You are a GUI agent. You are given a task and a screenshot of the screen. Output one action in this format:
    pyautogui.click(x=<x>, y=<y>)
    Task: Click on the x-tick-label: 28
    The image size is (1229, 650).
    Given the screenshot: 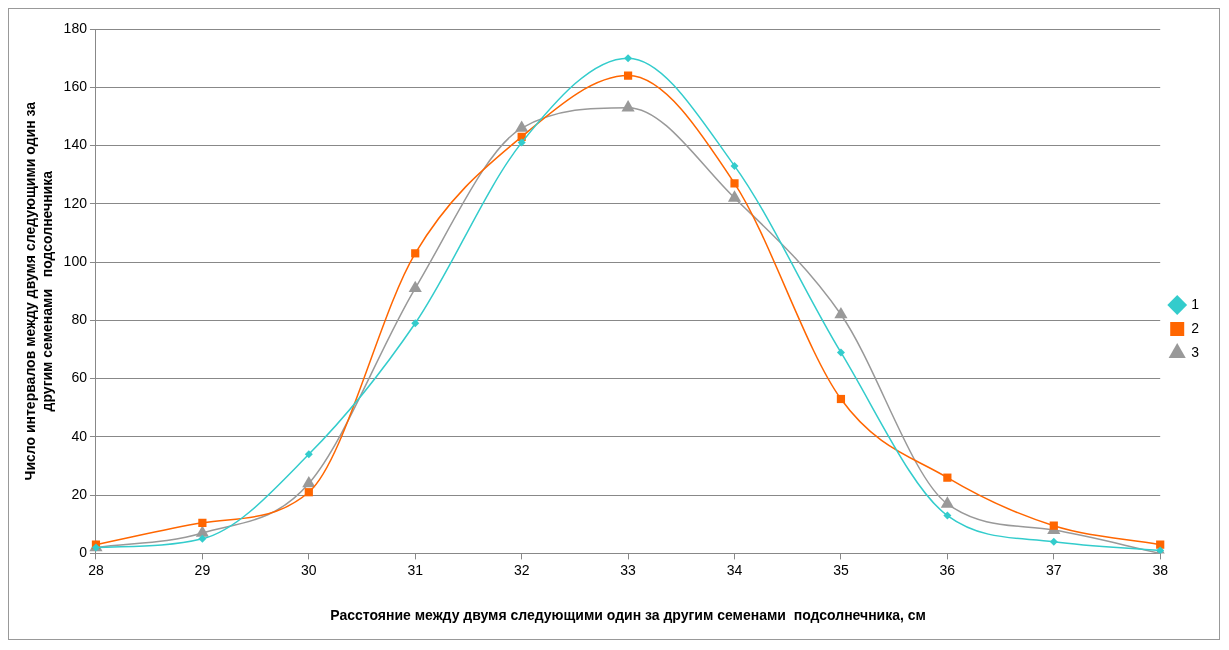 What is the action you would take?
    pyautogui.click(x=96, y=569)
    